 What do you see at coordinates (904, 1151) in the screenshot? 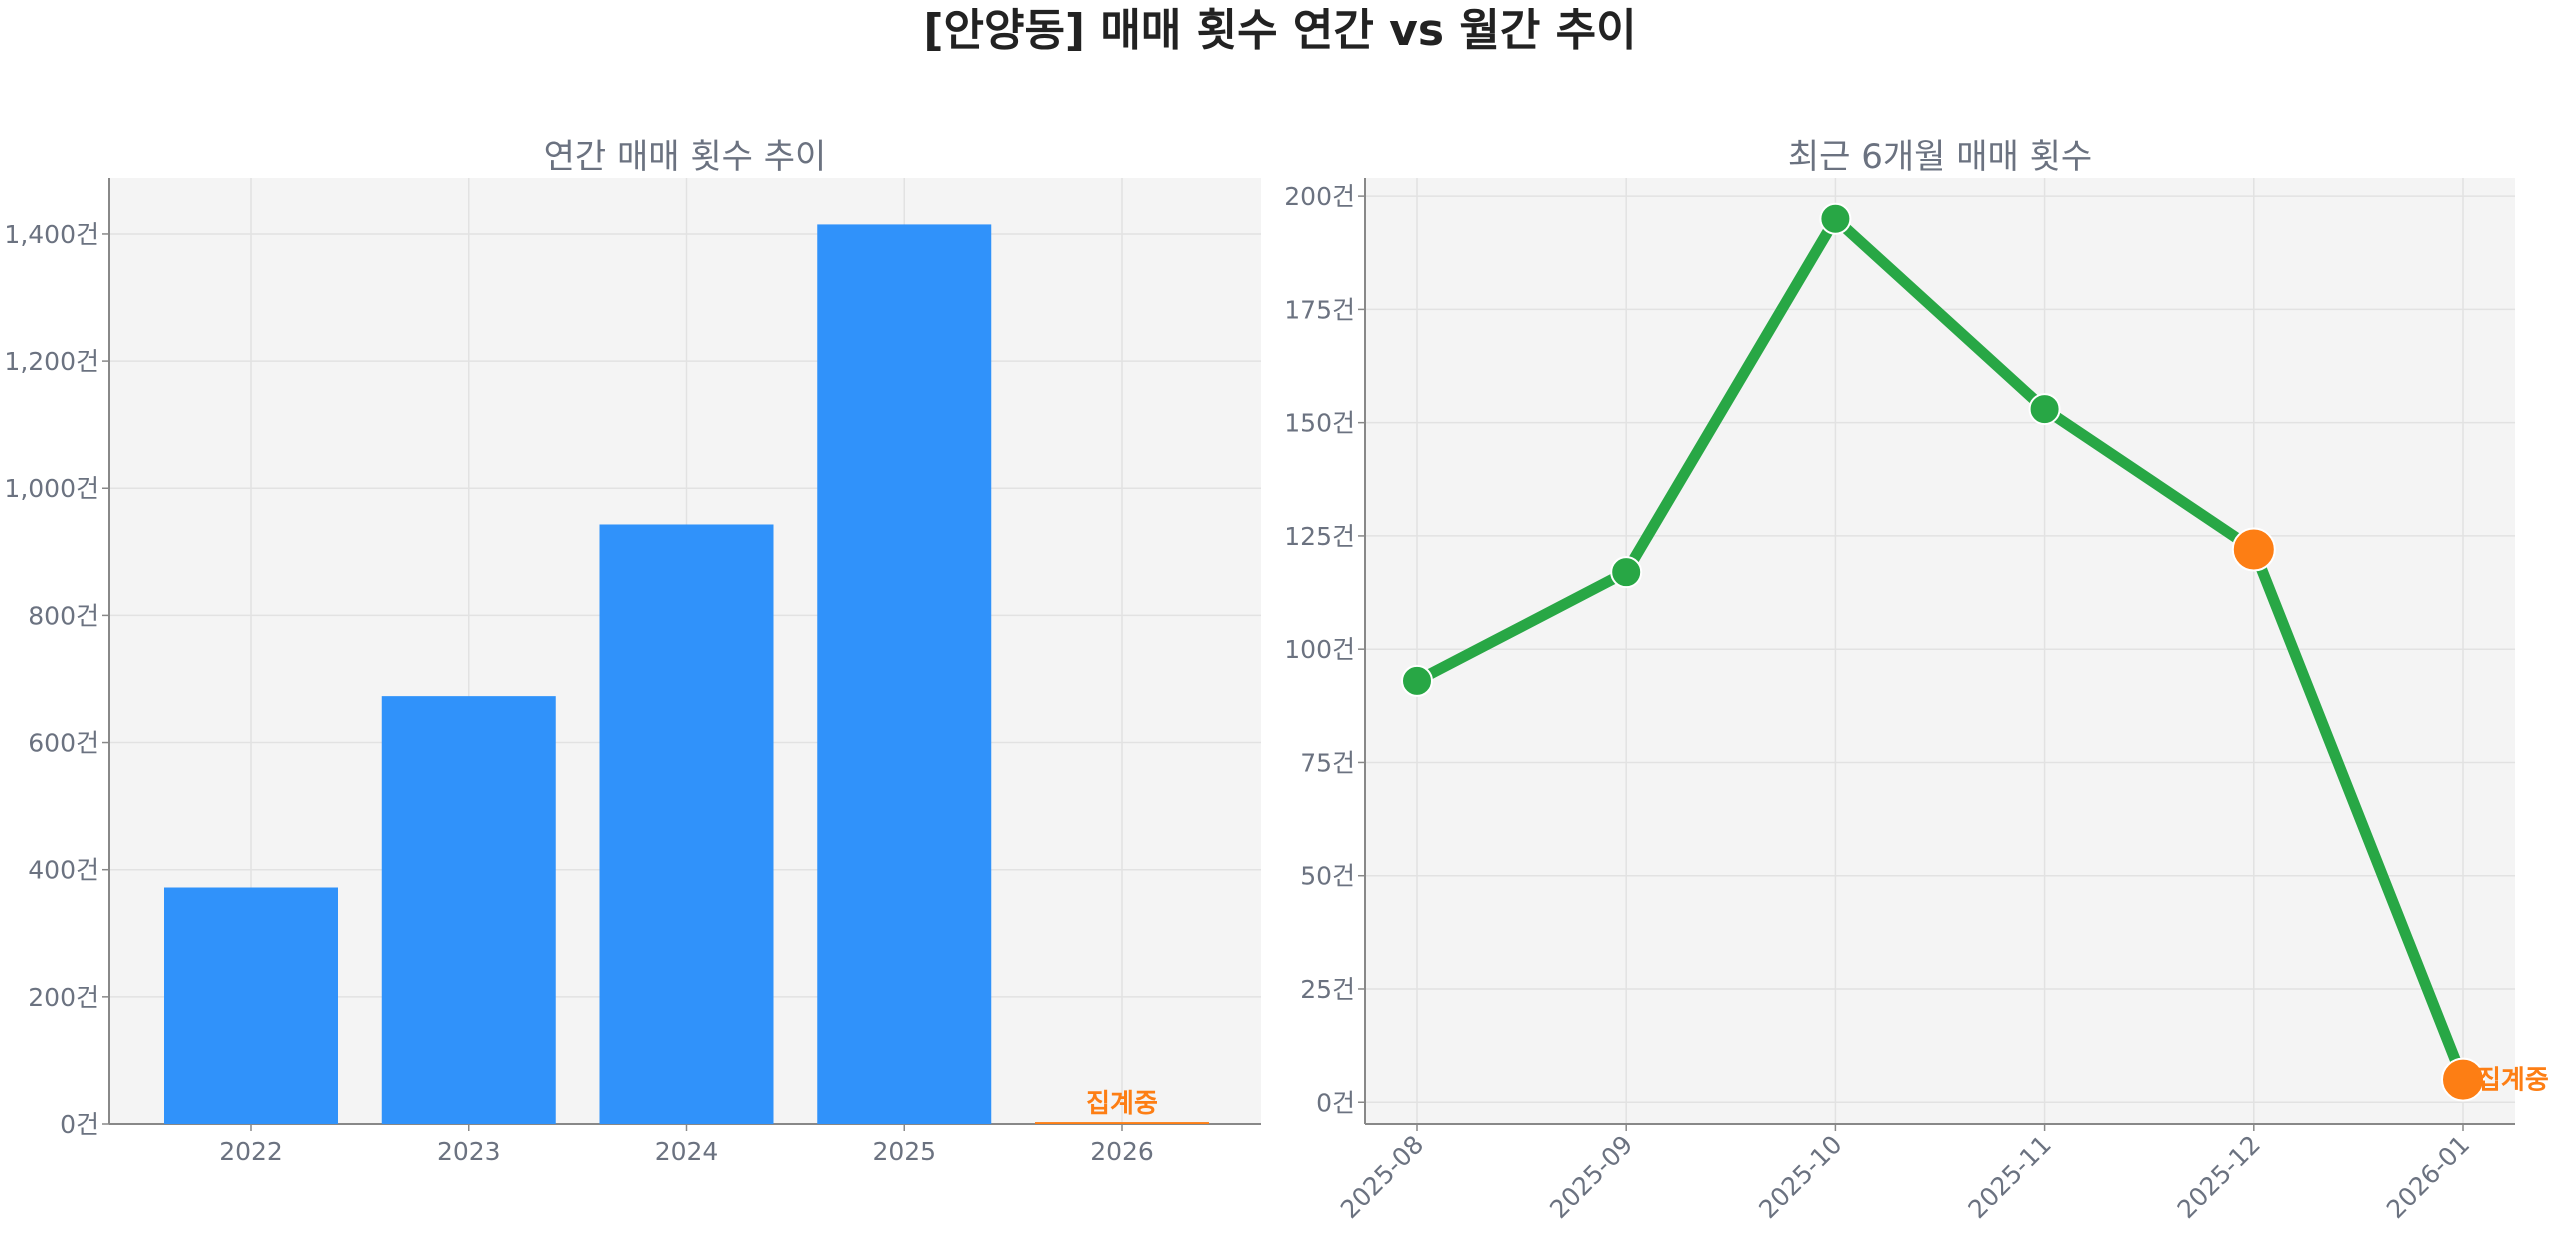
I see `x-tick-label: 2025` at bounding box center [904, 1151].